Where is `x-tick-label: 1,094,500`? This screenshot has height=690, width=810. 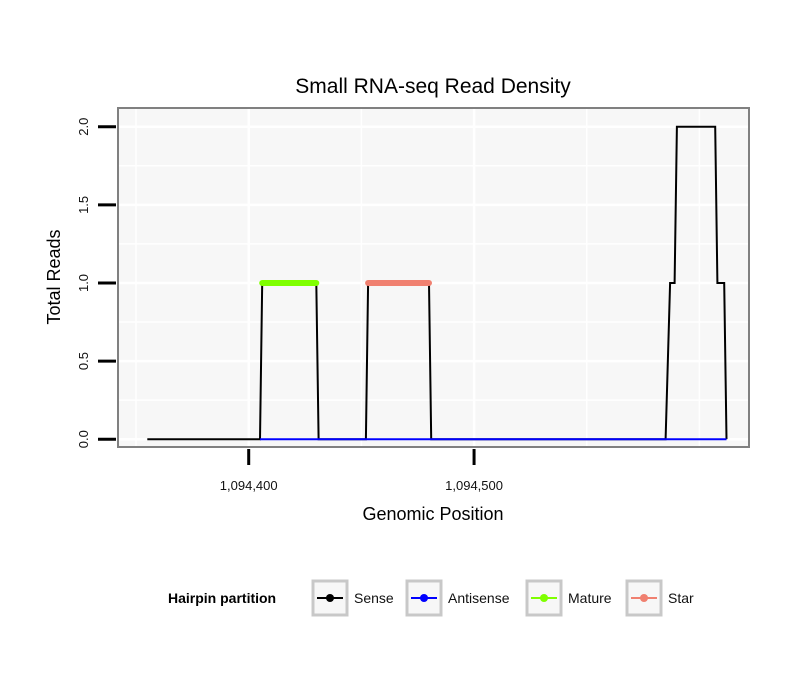
x-tick-label: 1,094,500 is located at coordinates (474, 485).